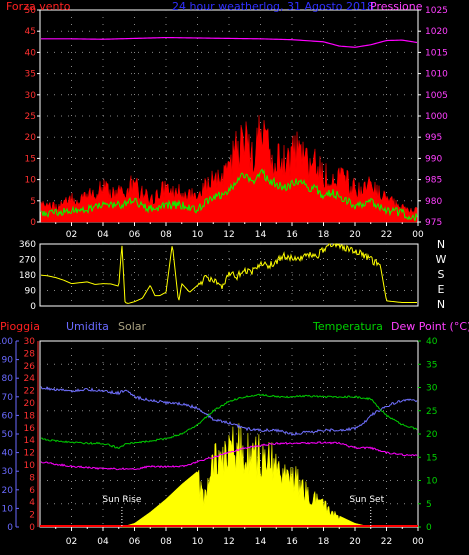  Describe the element at coordinates (429, 505) in the screenshot. I see `temperature-tick-label: 5` at that location.